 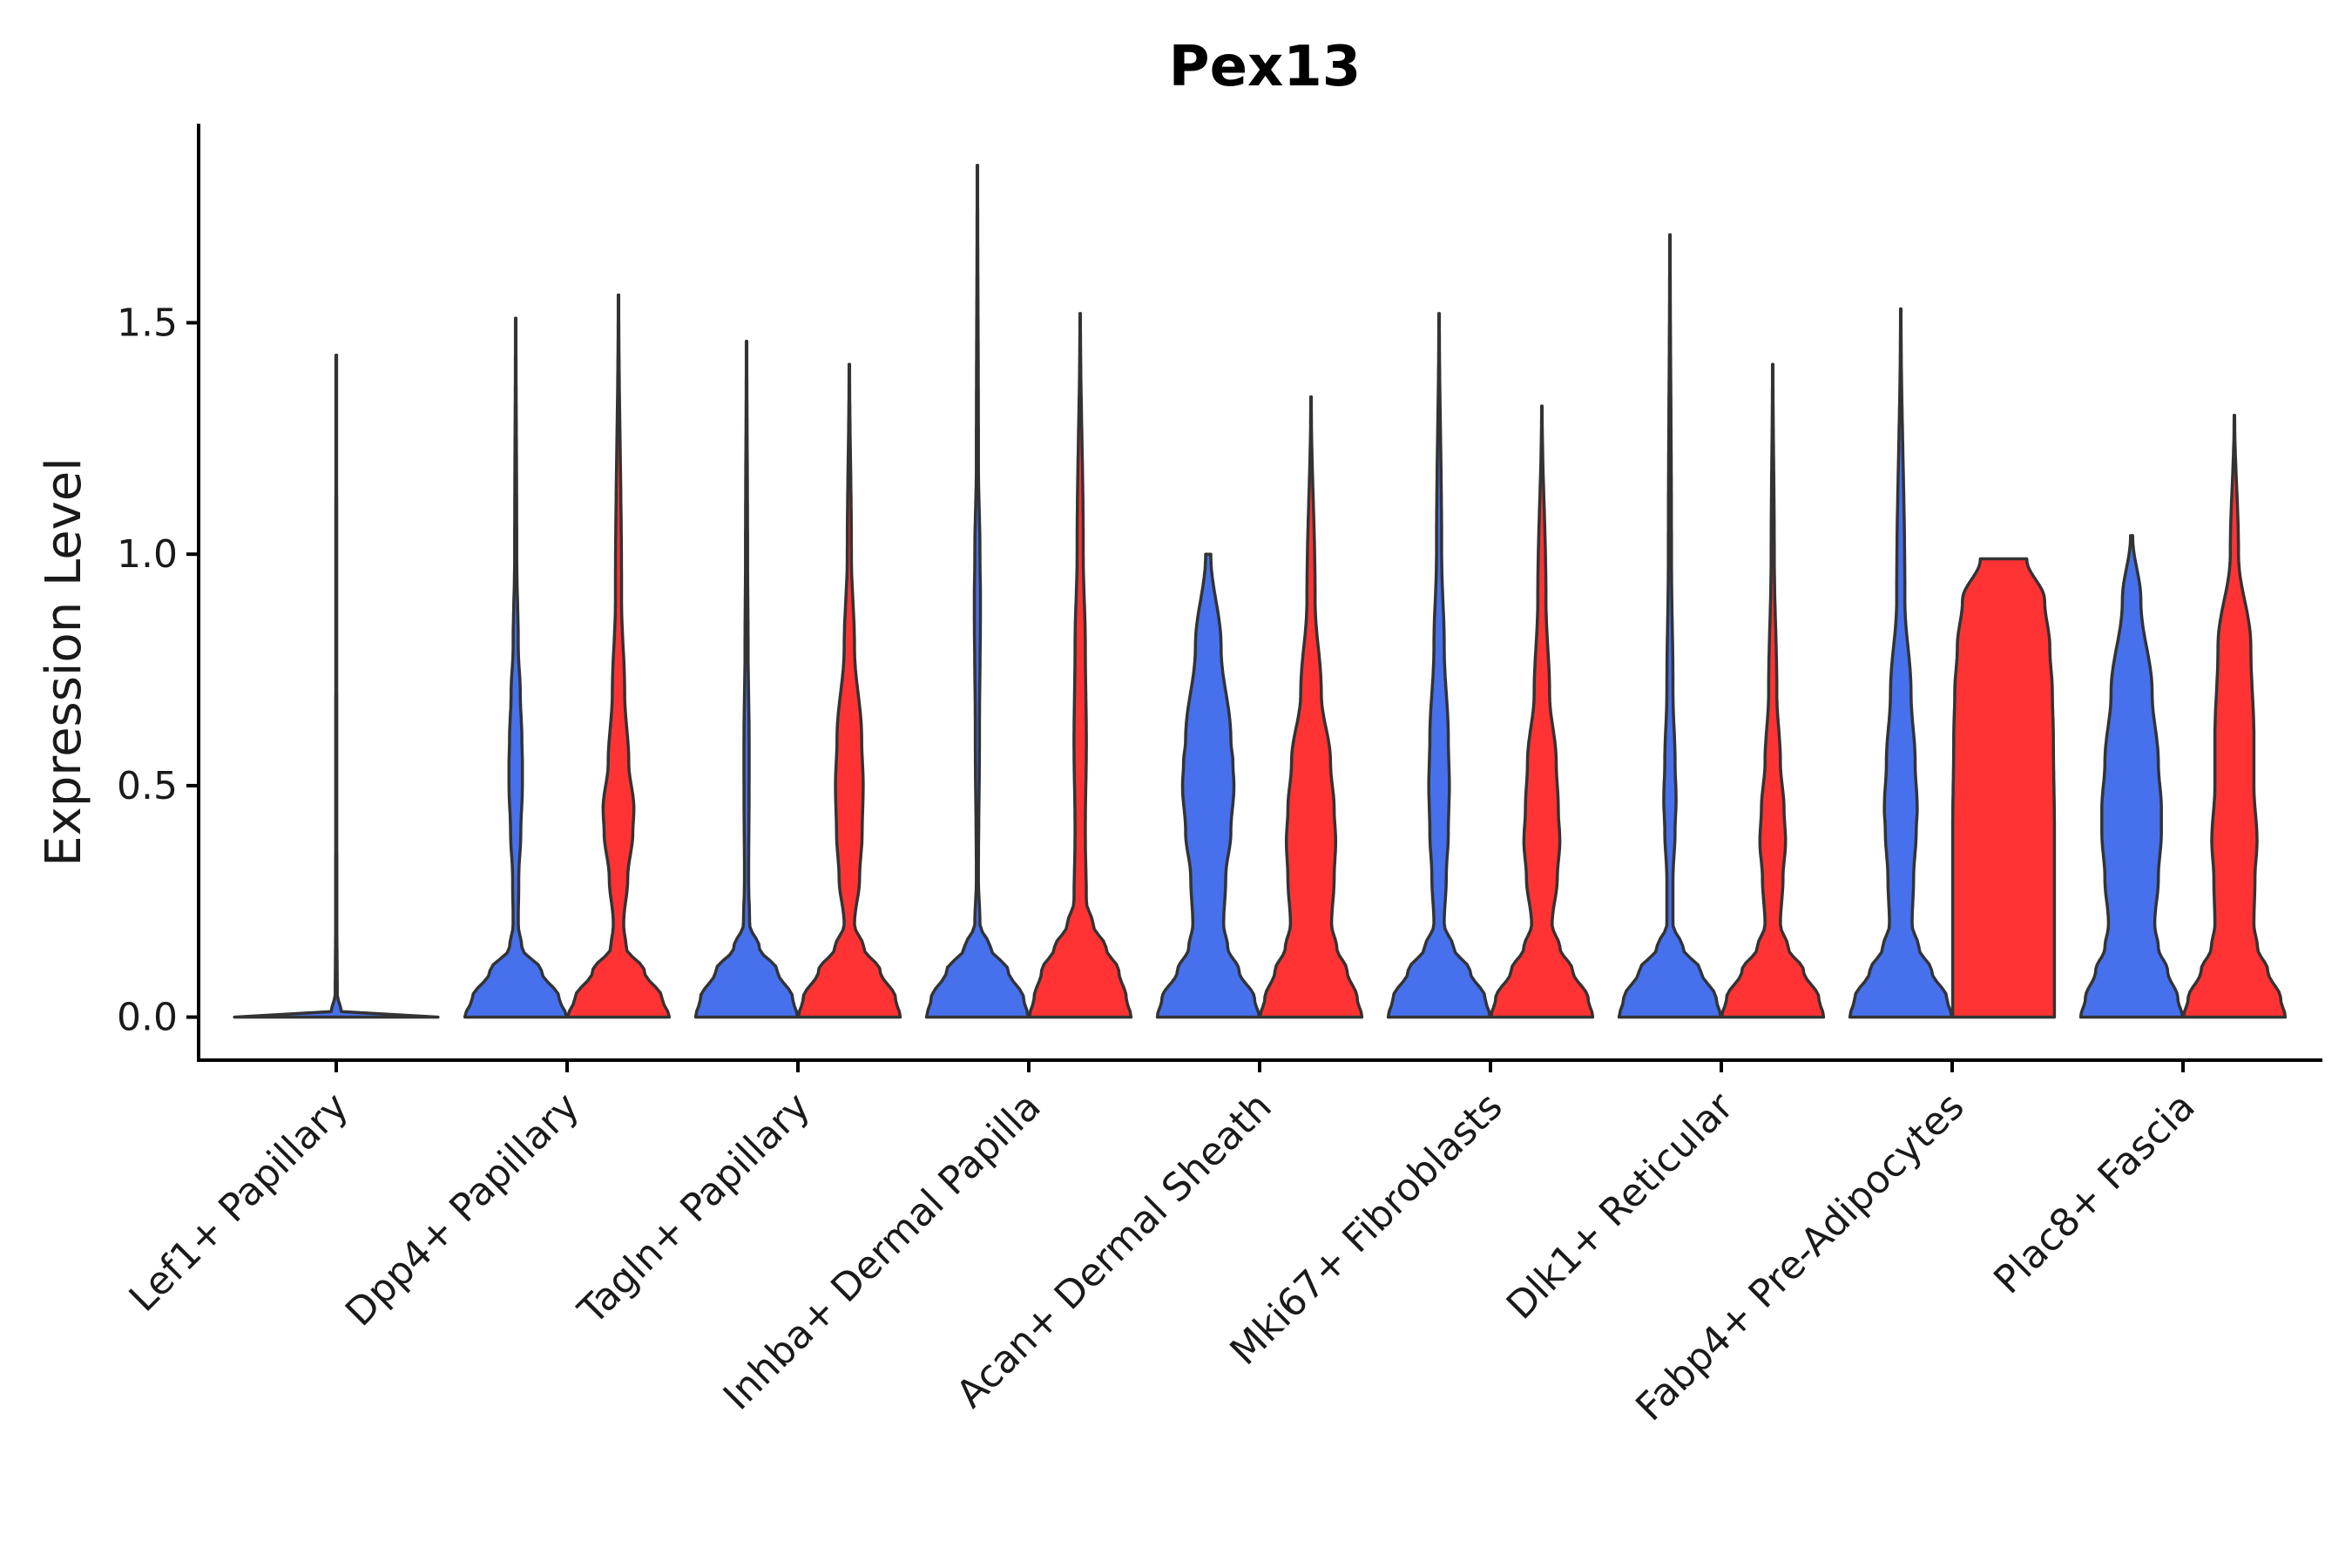 I want to click on x-tick-label: Plac8+ Fascia, so click(x=2094, y=1194).